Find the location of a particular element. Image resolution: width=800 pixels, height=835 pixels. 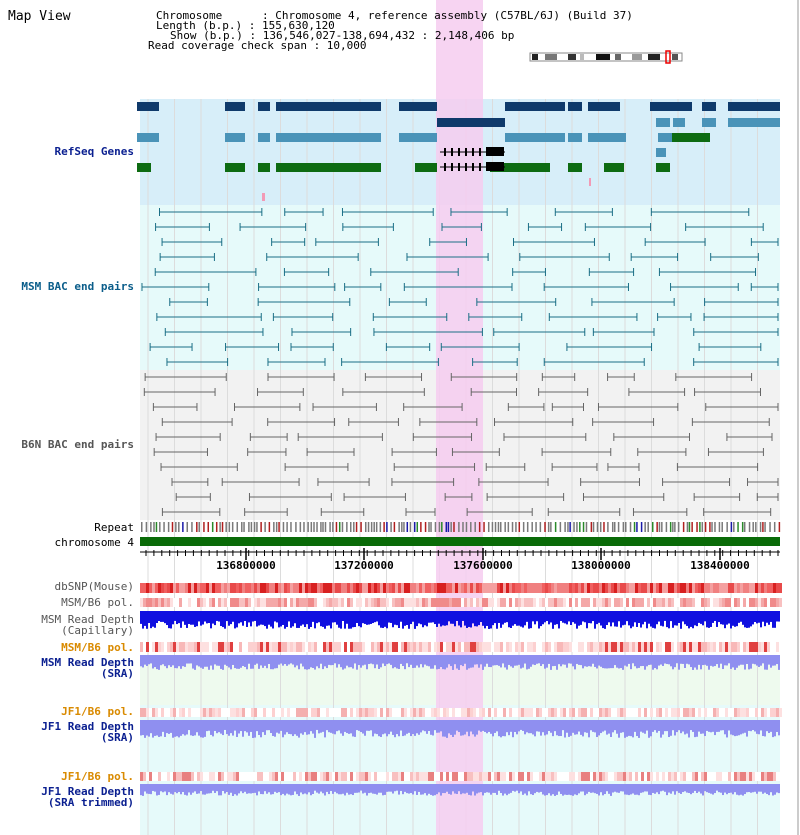

label-msm-bac-end-pairs: MSM BAC end pairs is located at coordinates (77, 286).